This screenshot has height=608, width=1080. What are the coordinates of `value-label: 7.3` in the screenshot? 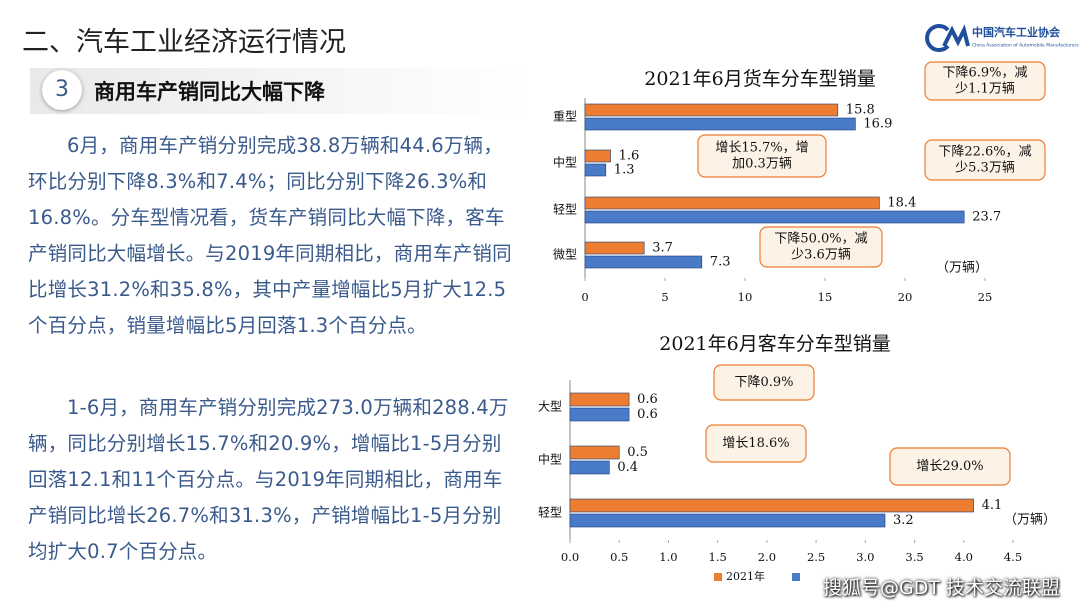 It's located at (720, 262).